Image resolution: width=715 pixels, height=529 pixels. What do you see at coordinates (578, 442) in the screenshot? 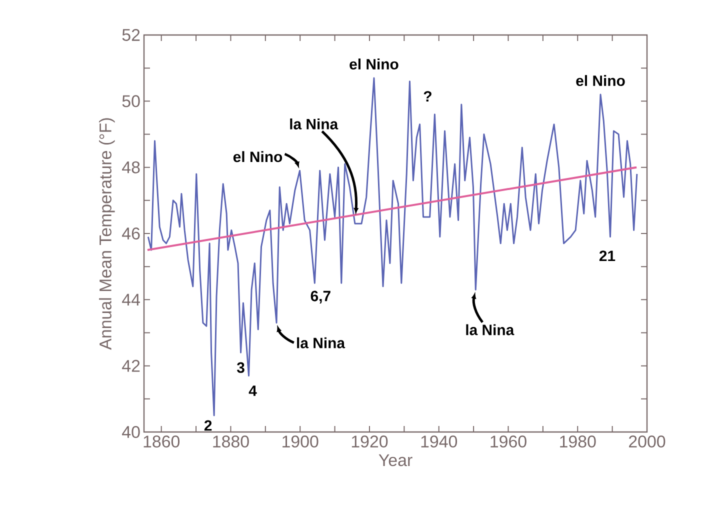
I see `x-tick-label: 1980` at bounding box center [578, 442].